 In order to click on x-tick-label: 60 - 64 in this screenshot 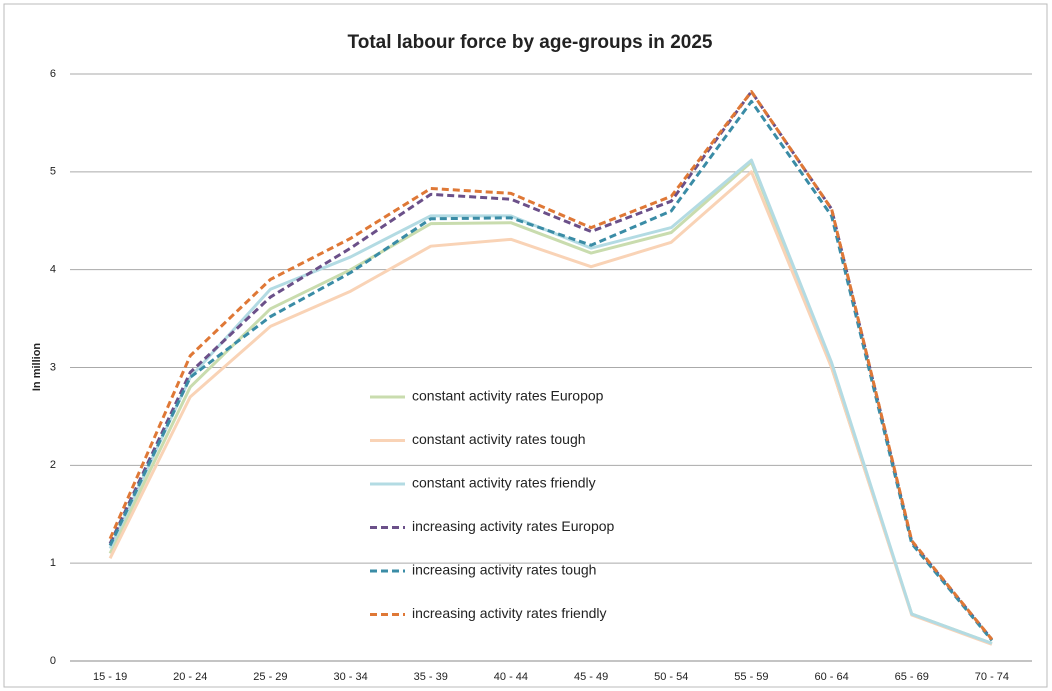, I will do `click(831, 677)`.